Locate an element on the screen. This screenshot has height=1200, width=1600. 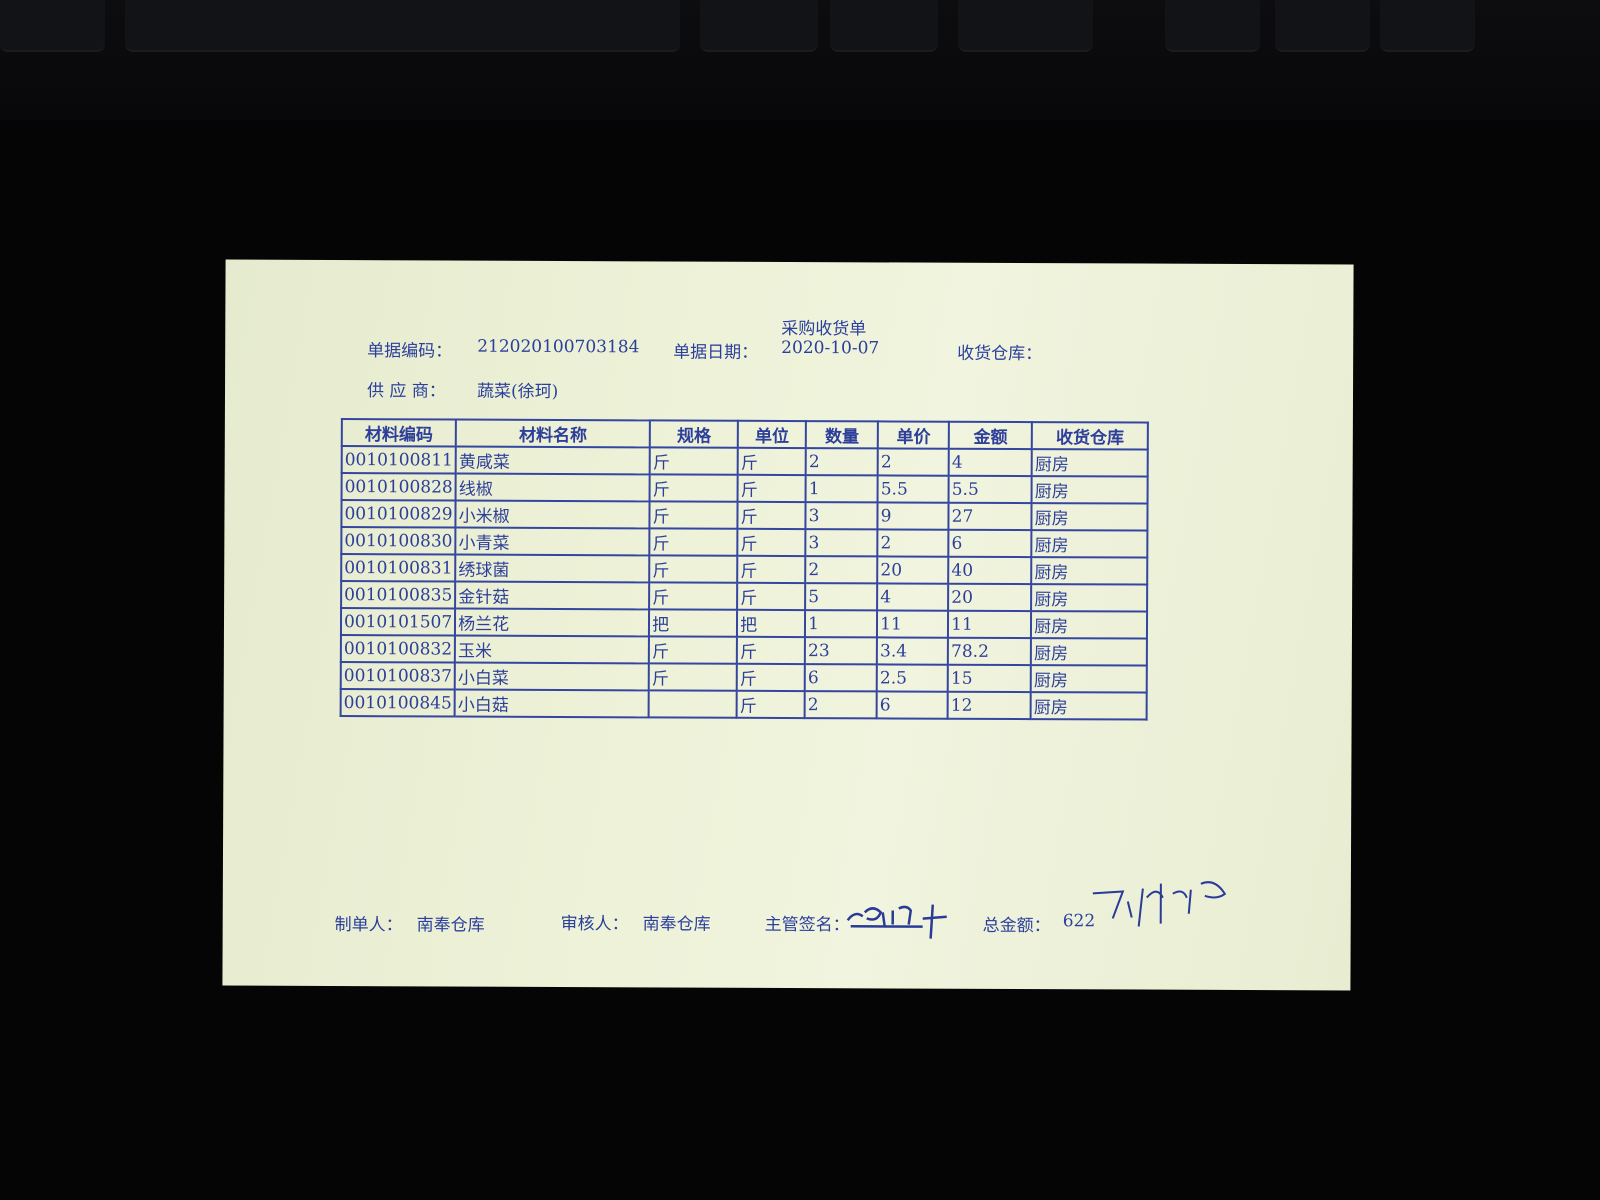
table-cell: 40 is located at coordinates (990, 570).